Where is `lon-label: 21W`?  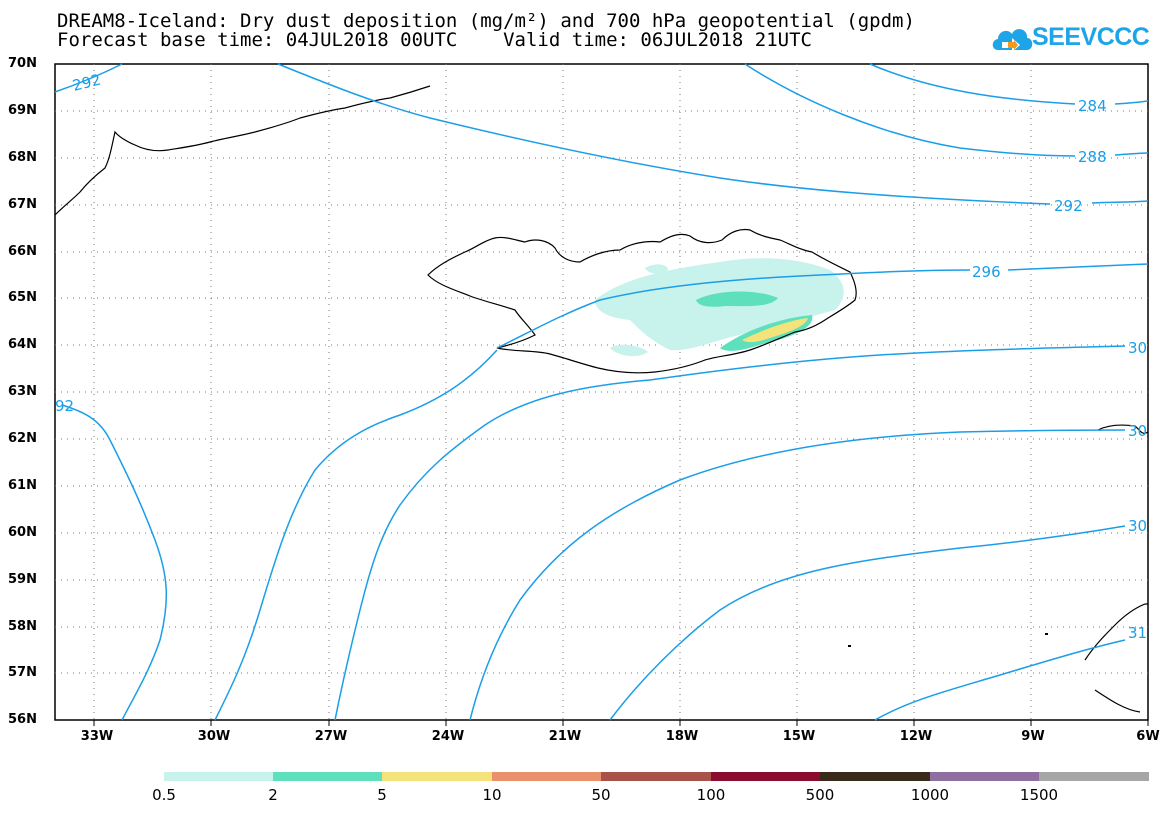
lon-label: 21W is located at coordinates (565, 736).